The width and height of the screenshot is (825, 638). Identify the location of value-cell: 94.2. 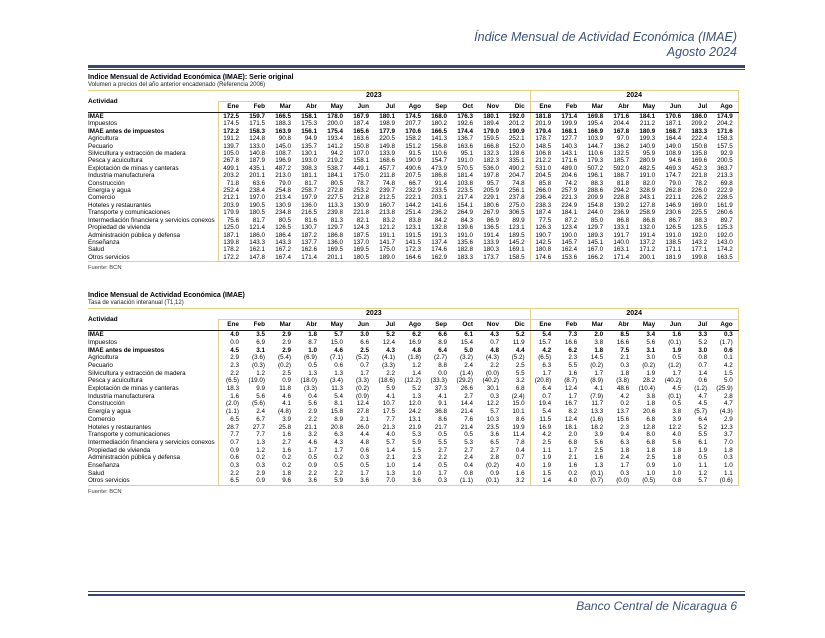
(336, 154).